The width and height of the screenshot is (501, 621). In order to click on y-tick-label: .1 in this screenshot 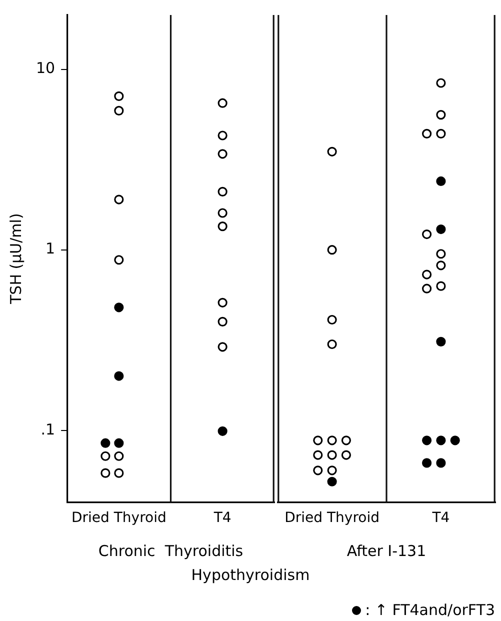, I will do `click(48, 429)`.